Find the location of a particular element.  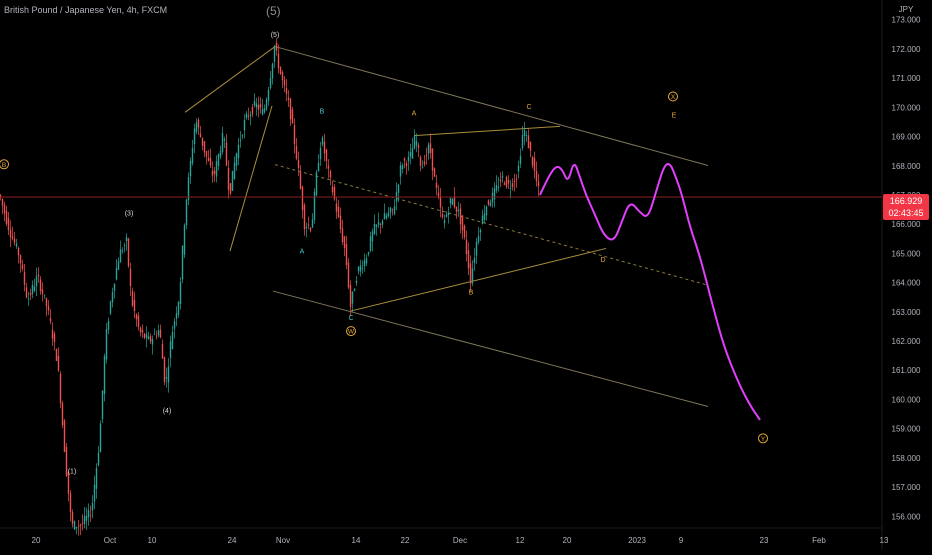

price-tick-label: 162.000 is located at coordinates (906, 341).